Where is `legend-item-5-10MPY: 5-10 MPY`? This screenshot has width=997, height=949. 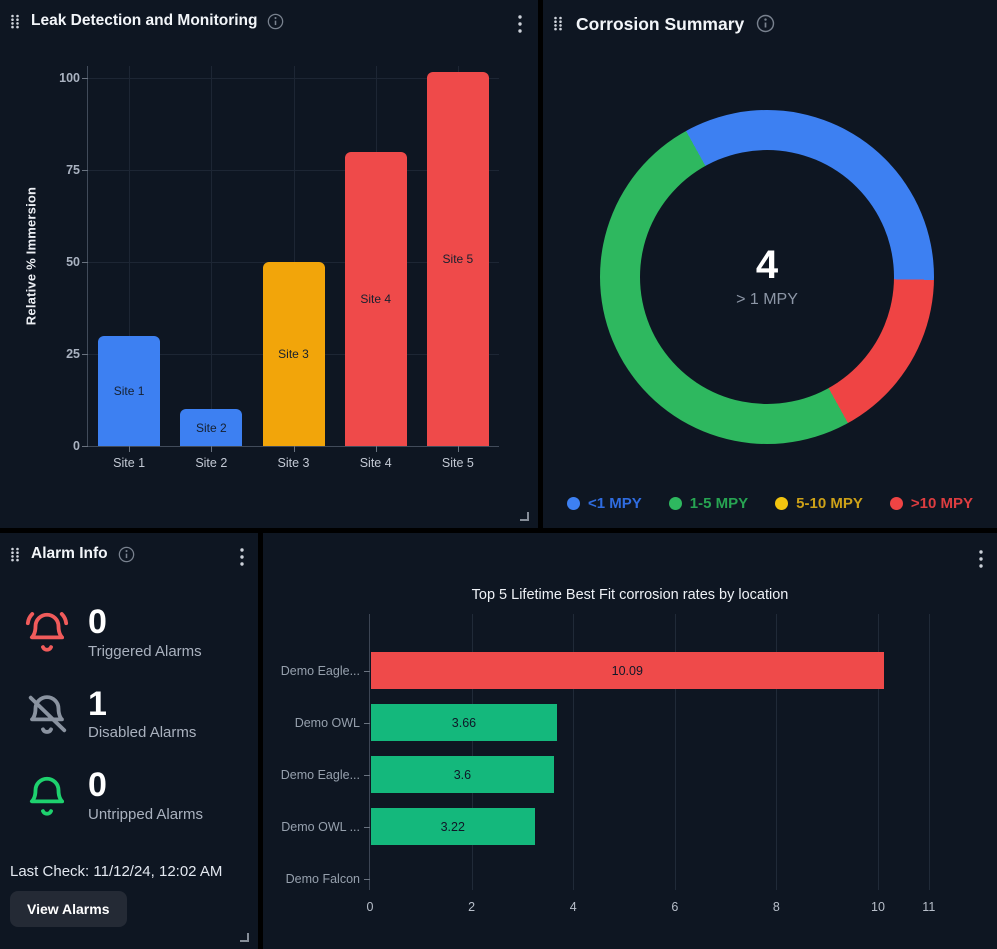
legend-item-5-10MPY: 5-10 MPY is located at coordinates (819, 503).